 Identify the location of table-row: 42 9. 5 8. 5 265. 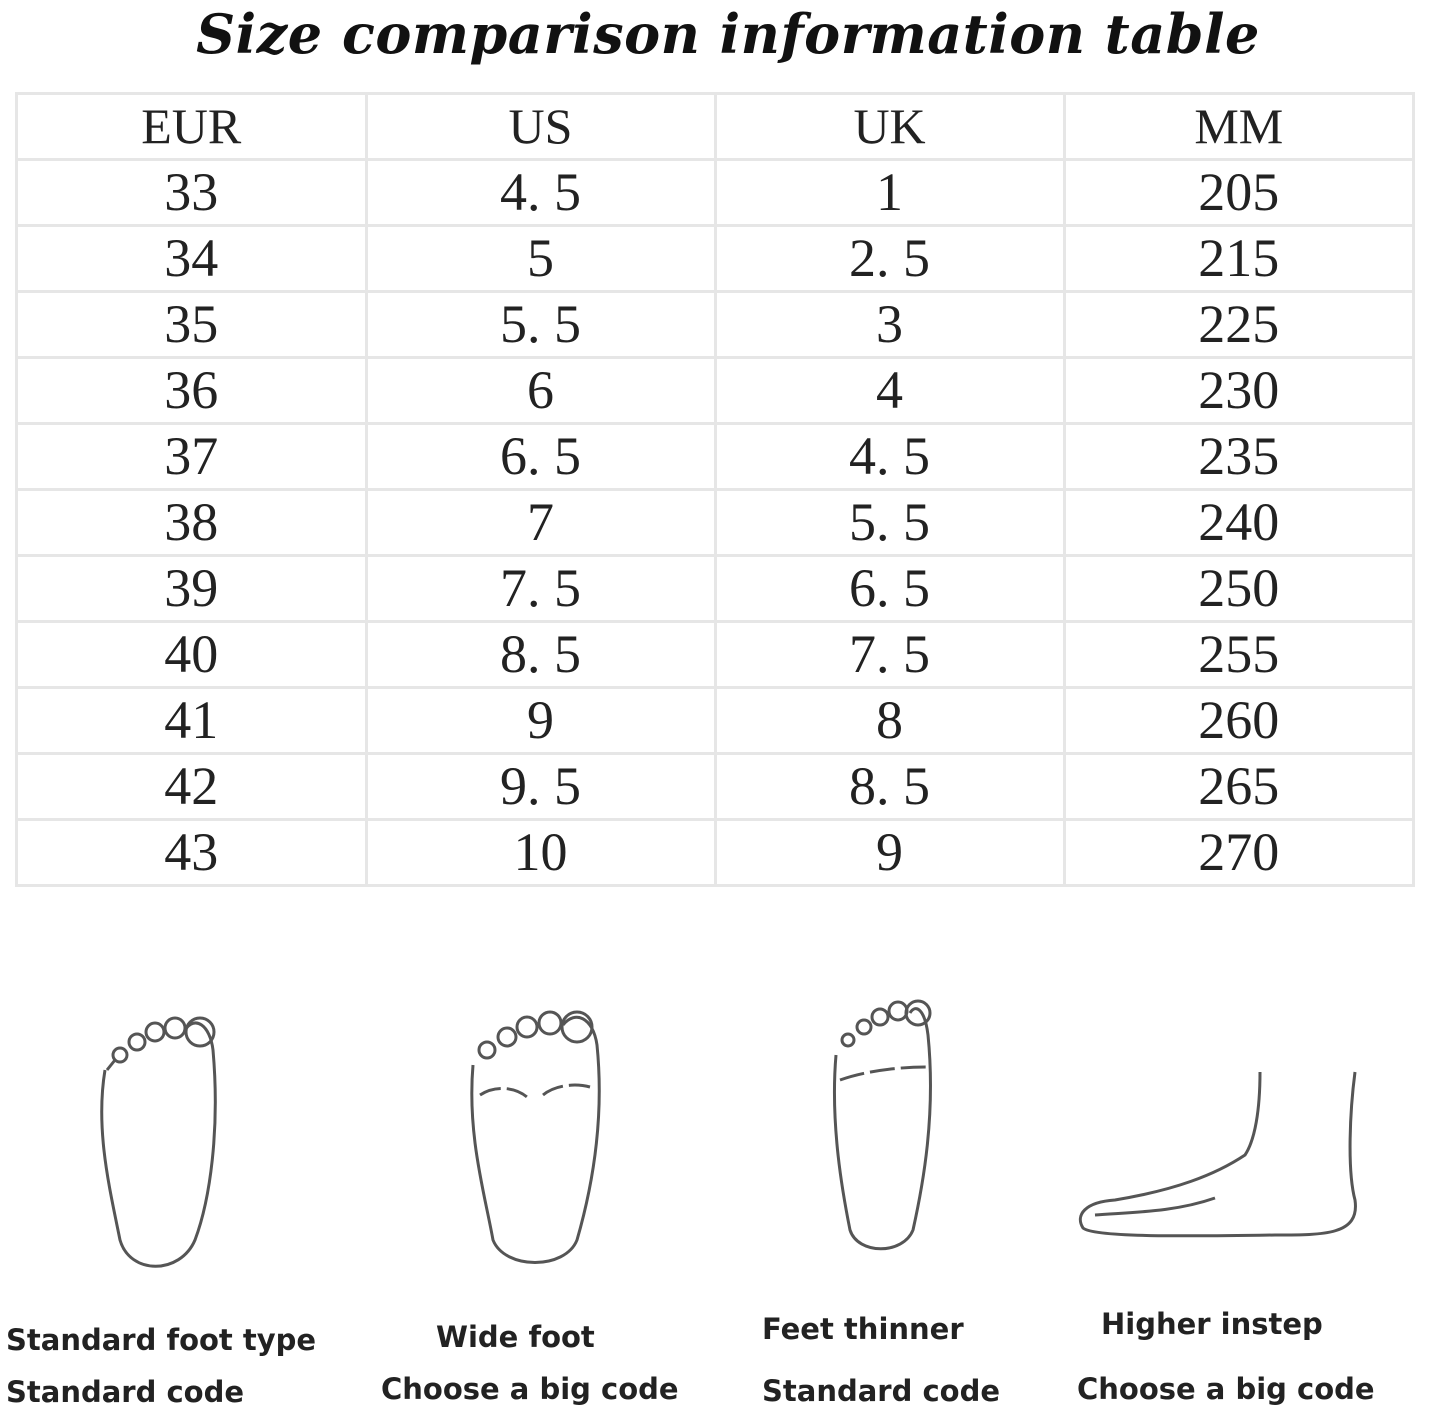
(715, 786).